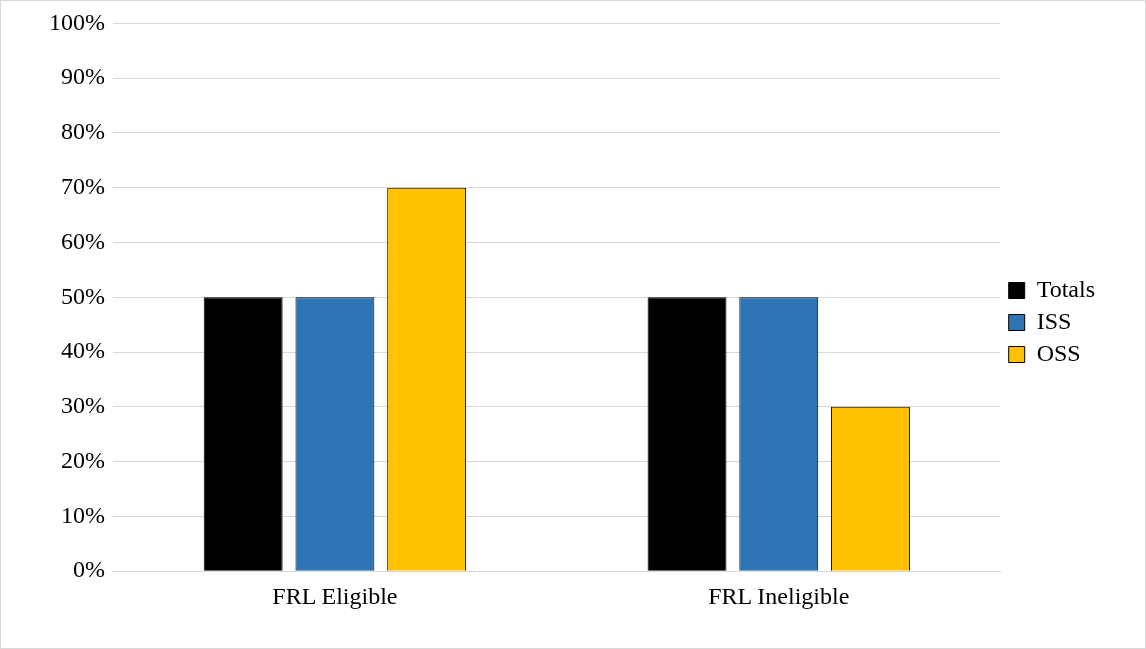 This screenshot has width=1146, height=649. I want to click on y-tick-label: 70%, so click(82, 186).